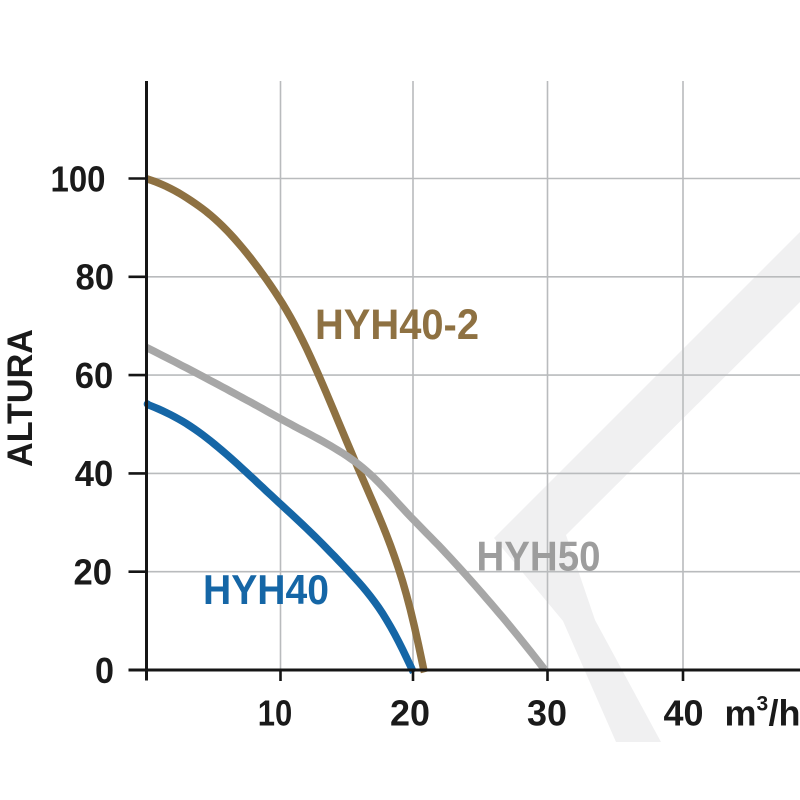 This screenshot has height=800, width=800. I want to click on svg-text: 60, so click(94, 375).